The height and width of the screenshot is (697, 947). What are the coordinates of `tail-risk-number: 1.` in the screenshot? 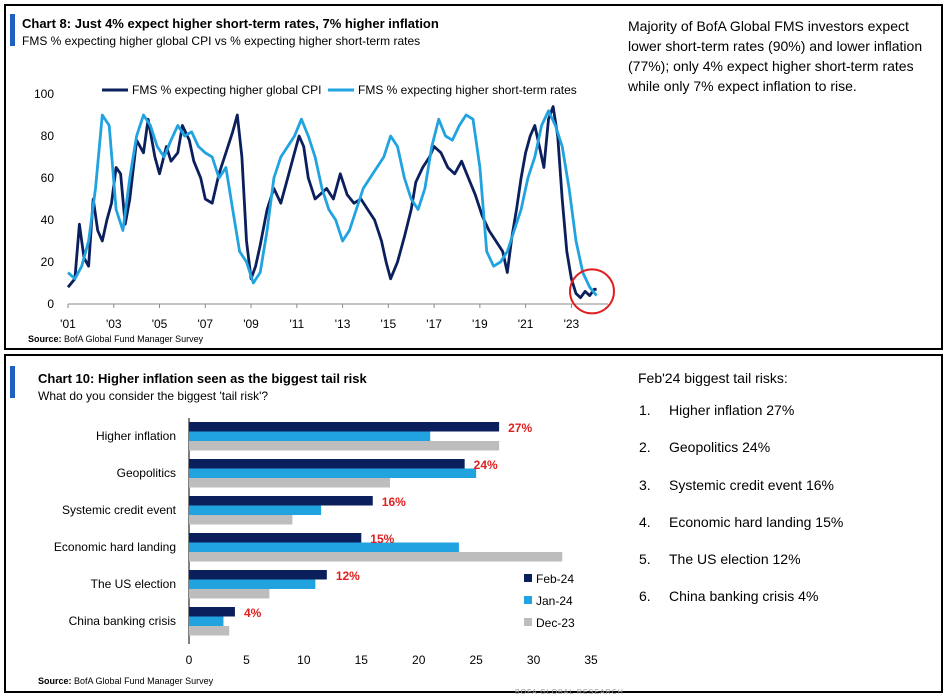 It's located at (645, 410).